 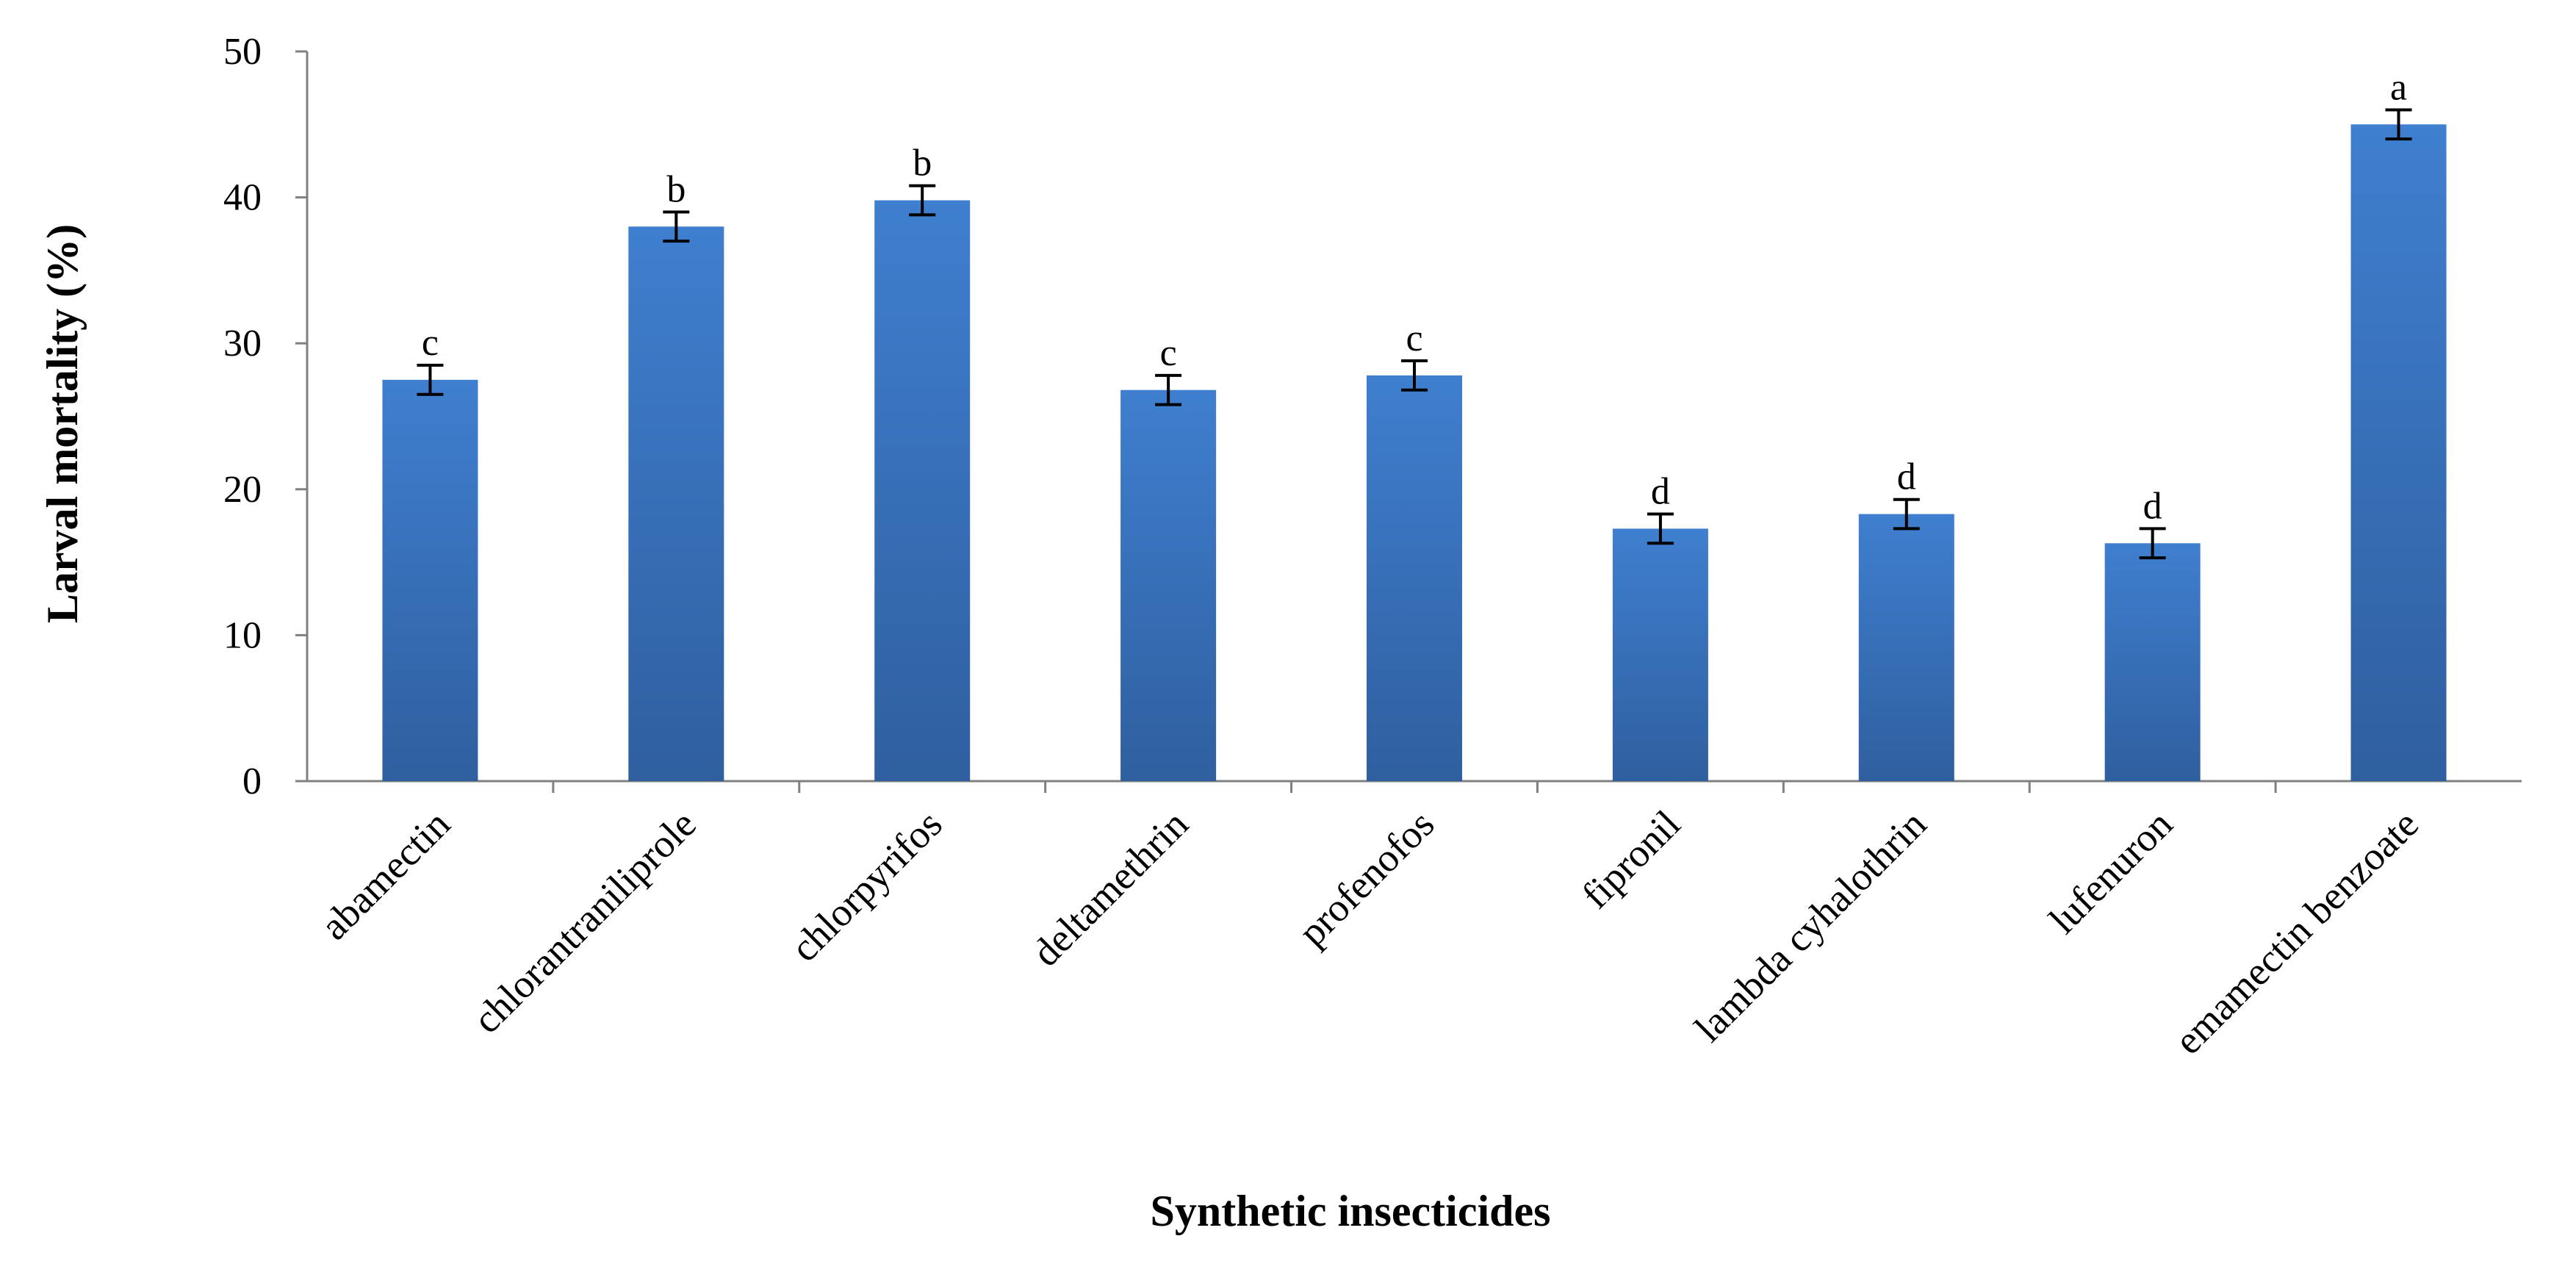 What do you see at coordinates (1351, 1211) in the screenshot?
I see `x-axis-title: Synthetic insecticides` at bounding box center [1351, 1211].